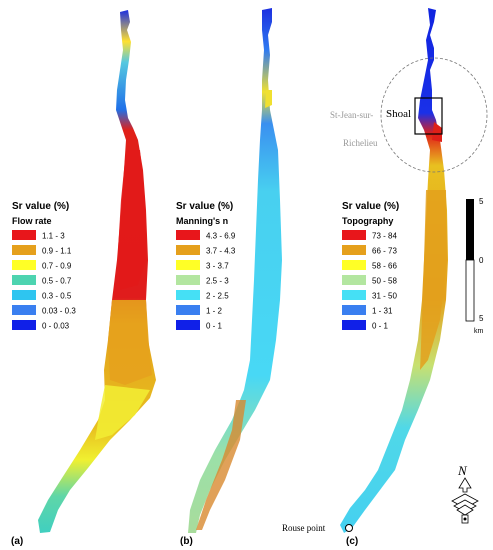 The width and height of the screenshot is (493, 550). Describe the element at coordinates (202, 221) in the screenshot. I see `legend-subtitle: Manning's n` at that location.